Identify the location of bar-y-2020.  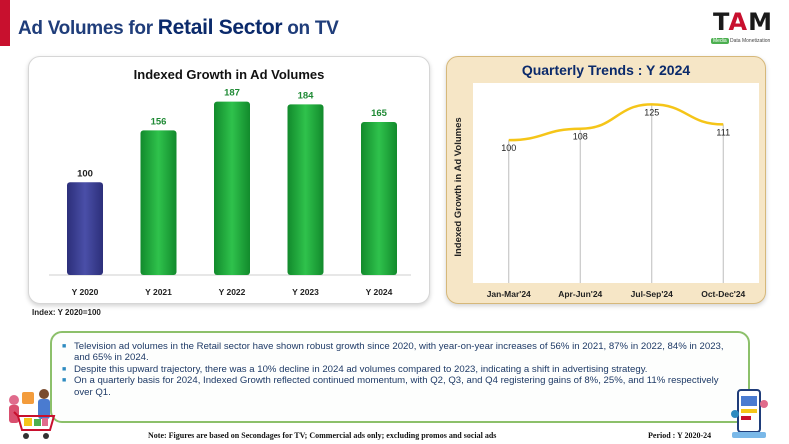
(85, 228).